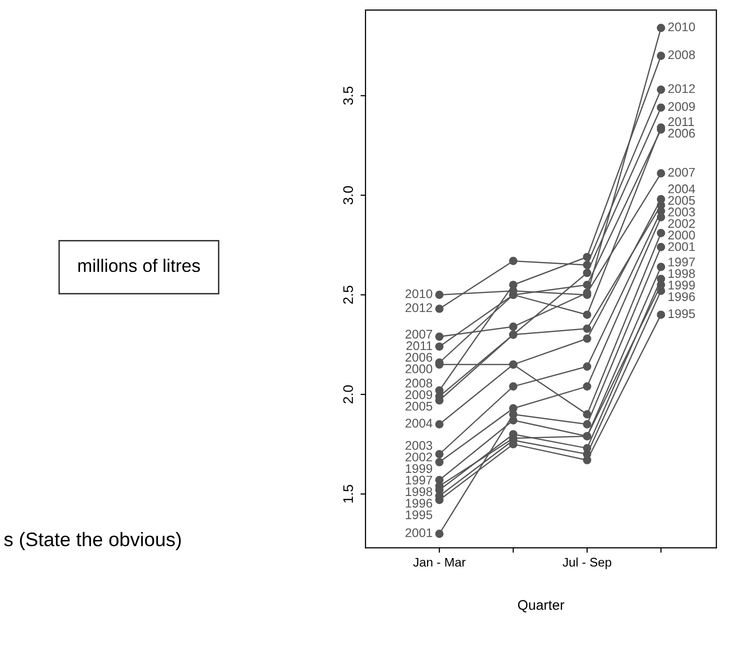 This screenshot has width=731, height=668. I want to click on text: 2009, so click(419, 395).